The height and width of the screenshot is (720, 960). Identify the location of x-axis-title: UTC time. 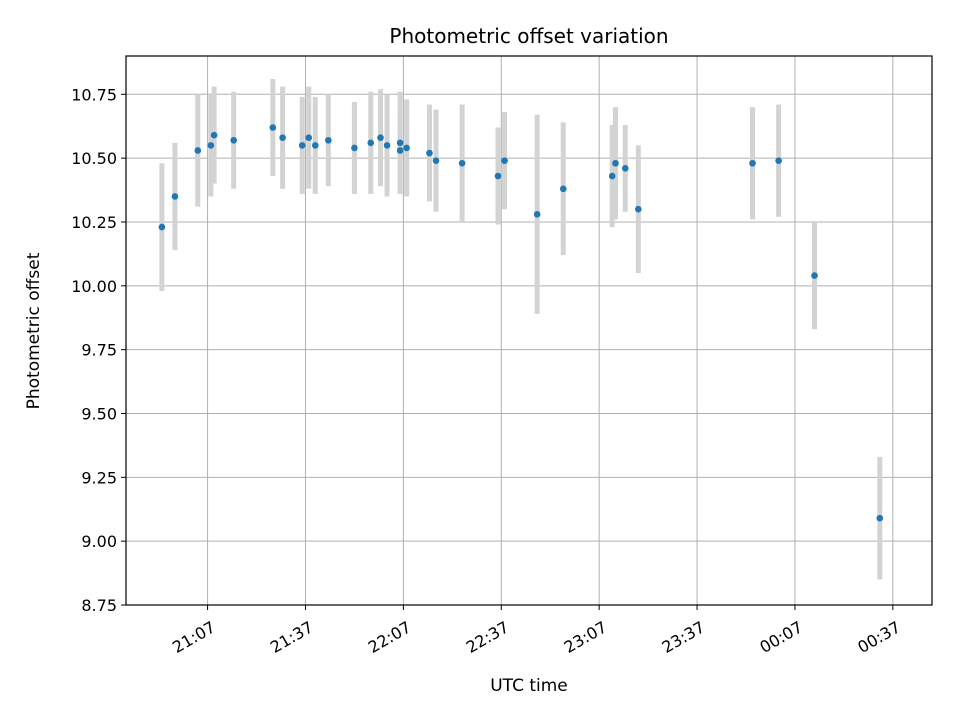
(529, 686).